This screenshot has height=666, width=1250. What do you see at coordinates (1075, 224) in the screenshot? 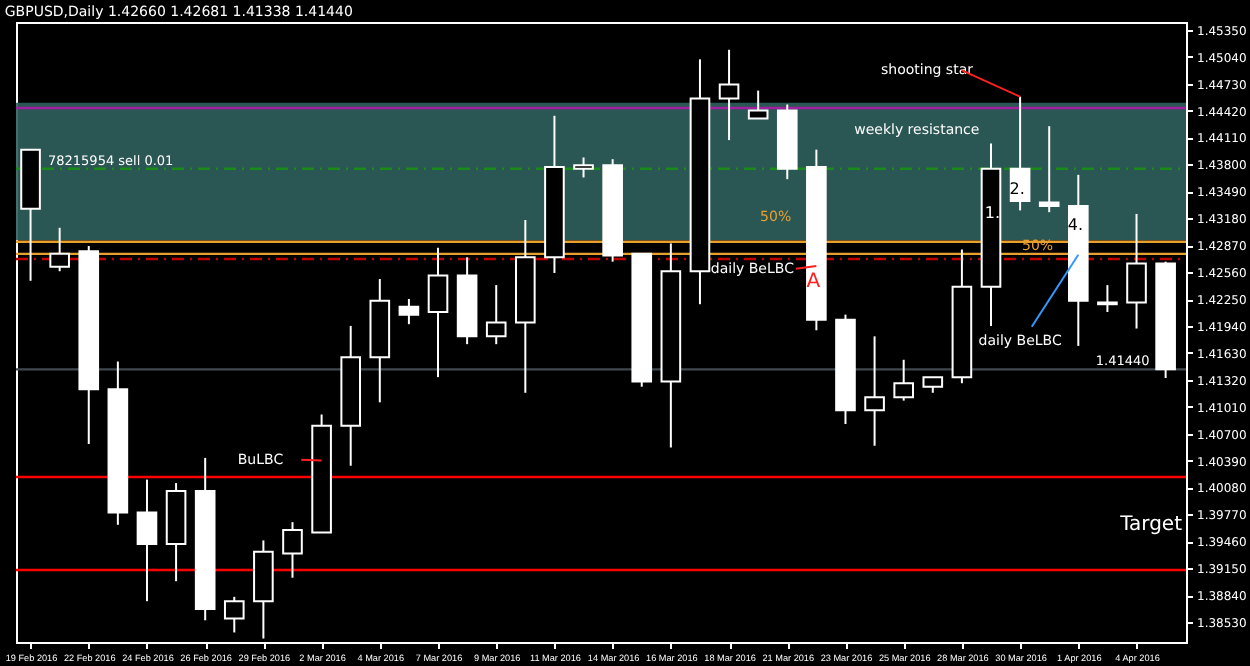
I see `annotation: 4.` at bounding box center [1075, 224].